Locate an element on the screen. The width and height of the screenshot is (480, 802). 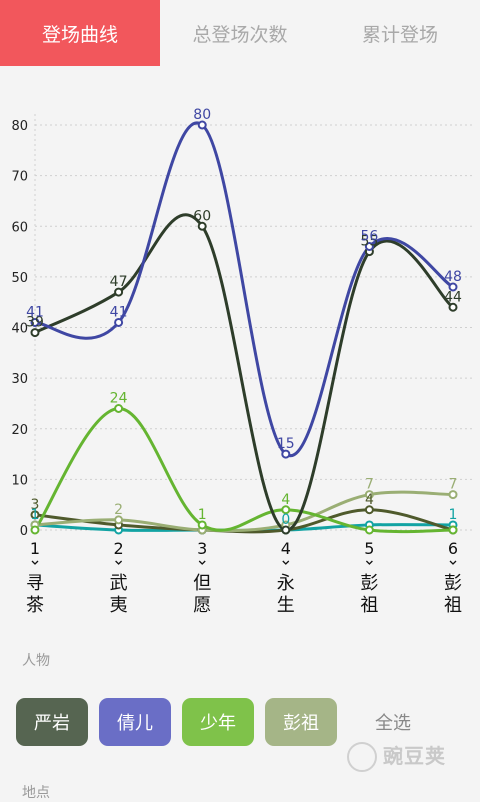
data-label: 60 is located at coordinates (202, 216).